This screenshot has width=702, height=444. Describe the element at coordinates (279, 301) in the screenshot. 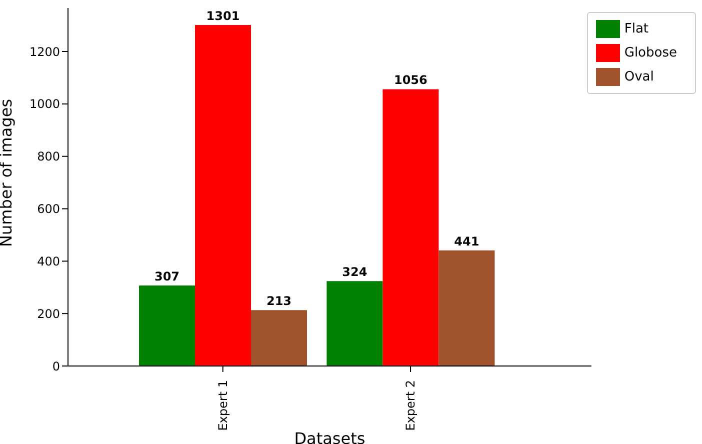

I see `data-label: 213` at that location.